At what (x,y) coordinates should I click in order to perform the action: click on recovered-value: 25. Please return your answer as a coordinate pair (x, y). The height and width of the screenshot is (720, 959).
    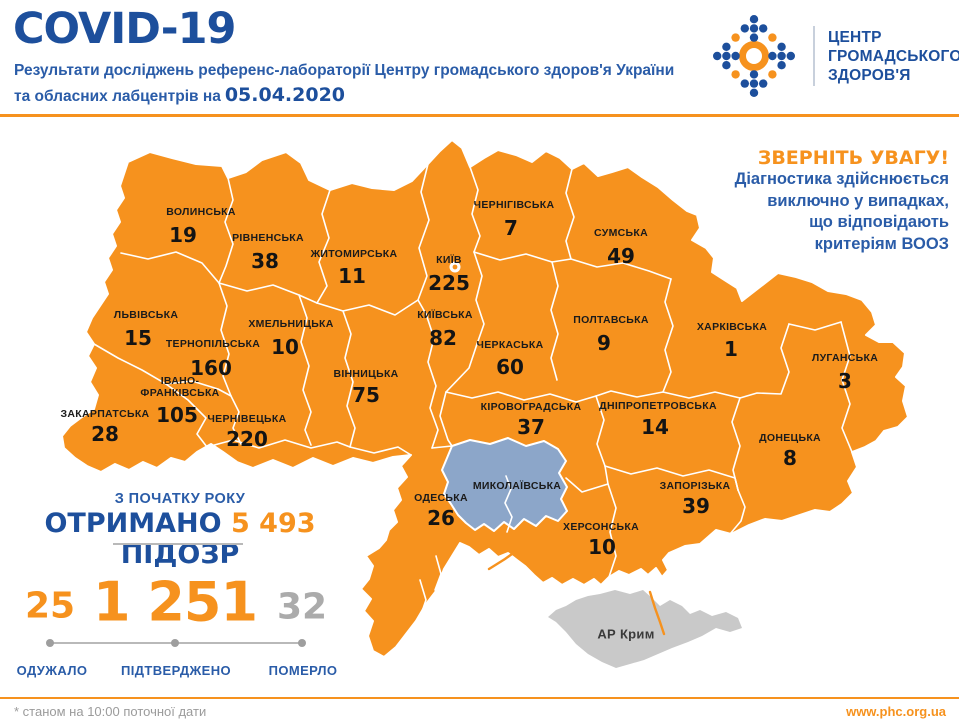
    Looking at the image, I should click on (50, 606).